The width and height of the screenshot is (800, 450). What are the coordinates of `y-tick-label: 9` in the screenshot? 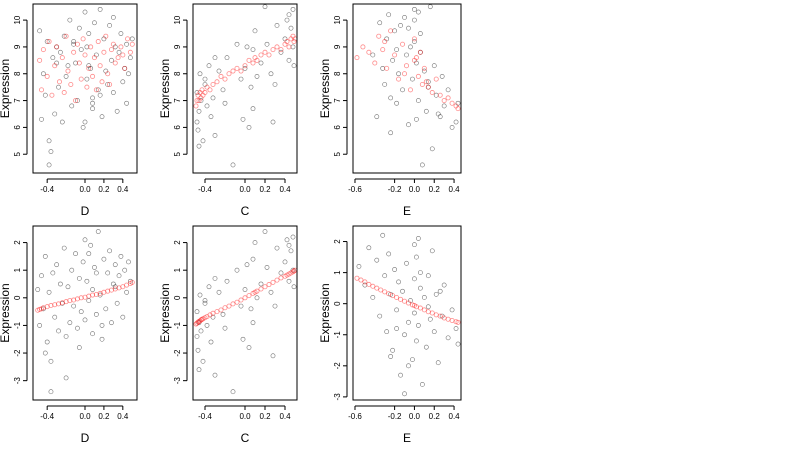 It's located at (177, 46).